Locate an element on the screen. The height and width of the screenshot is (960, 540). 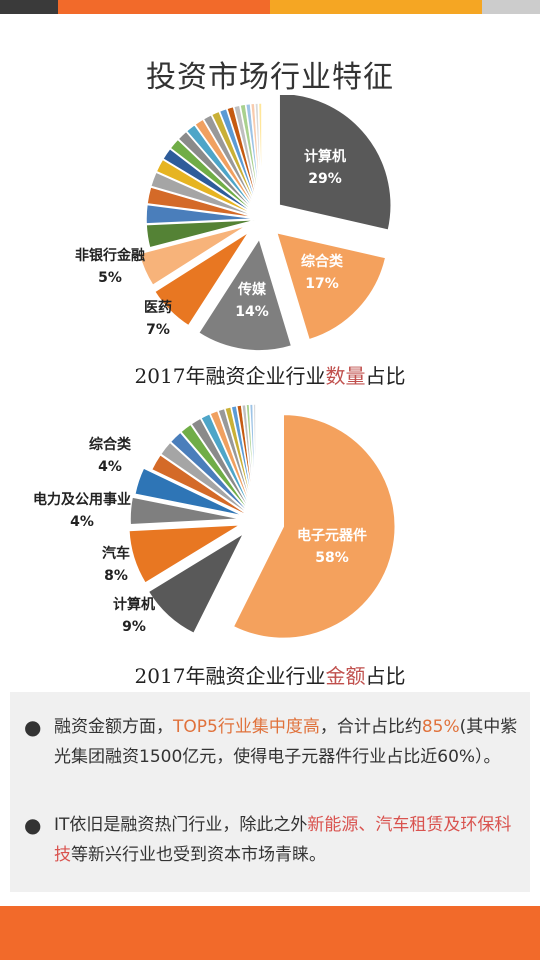
slice-percent: 7% is located at coordinates (158, 330).